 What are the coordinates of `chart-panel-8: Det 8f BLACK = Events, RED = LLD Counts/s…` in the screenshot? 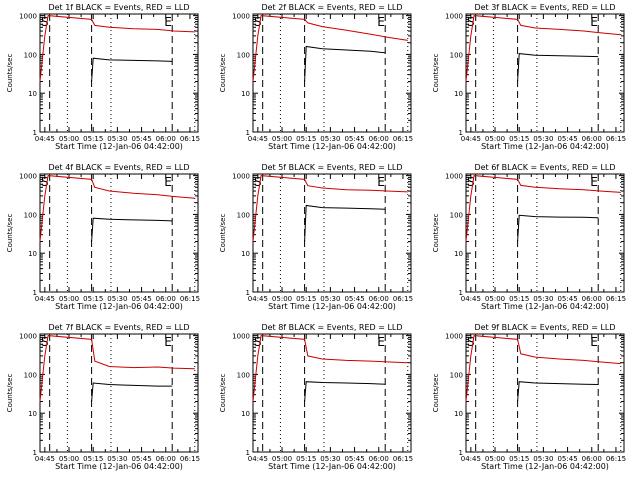 It's located at (316, 397).